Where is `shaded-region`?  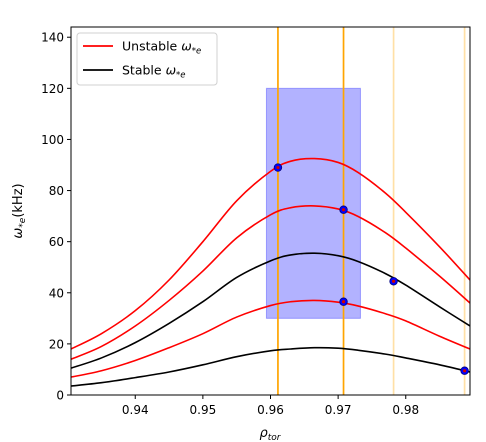 shaded-region is located at coordinates (313, 203).